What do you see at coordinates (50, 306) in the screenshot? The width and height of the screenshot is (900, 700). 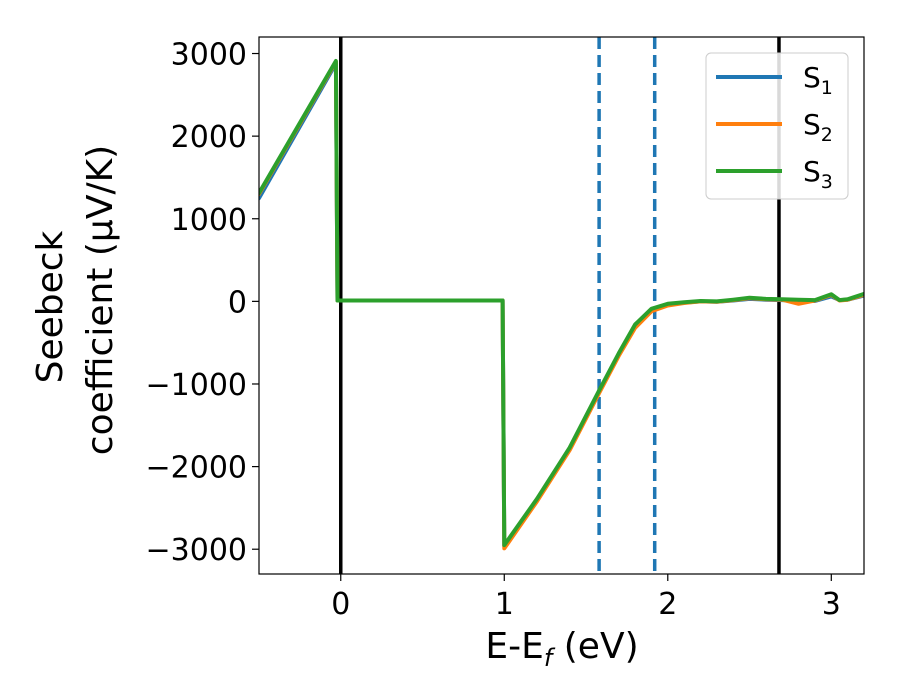 I see `y-axis-label-line1: Seebeck` at bounding box center [50, 306].